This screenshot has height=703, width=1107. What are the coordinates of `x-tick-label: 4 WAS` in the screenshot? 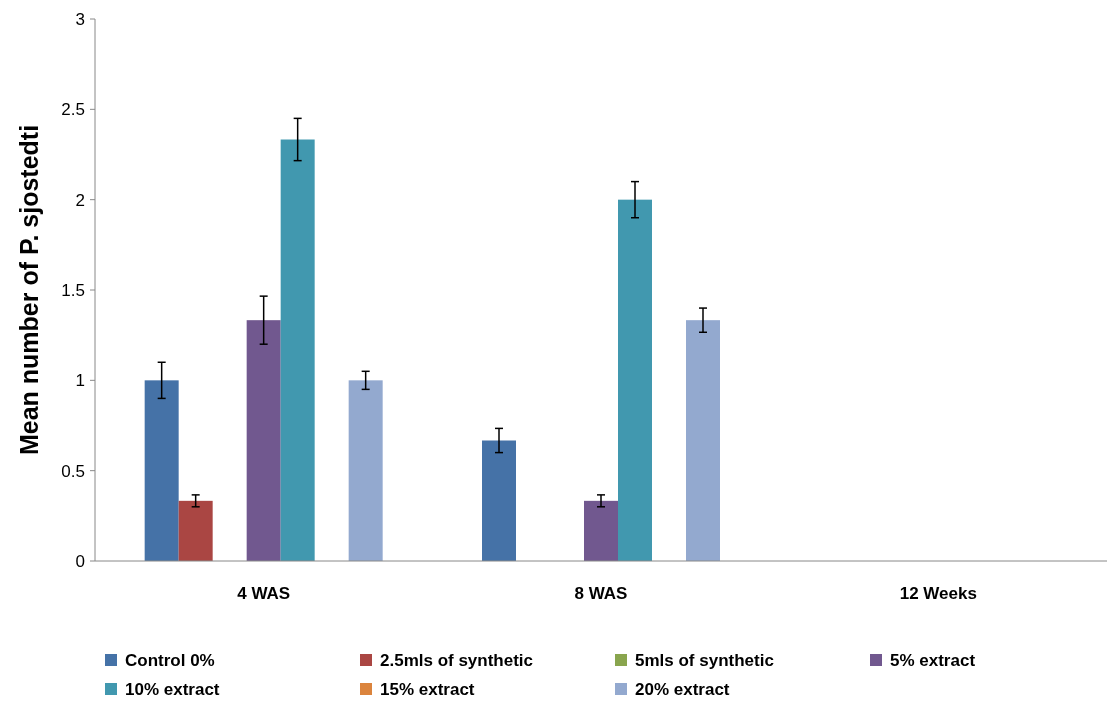 It's located at (264, 593).